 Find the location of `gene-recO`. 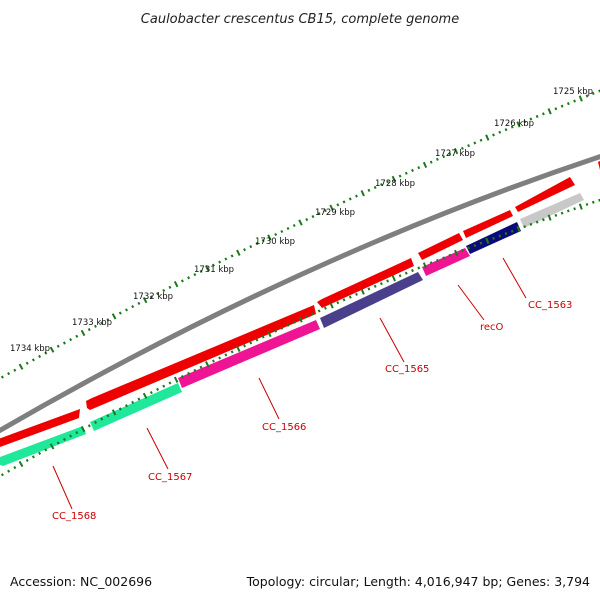

gene-recO is located at coordinates (446, 262).